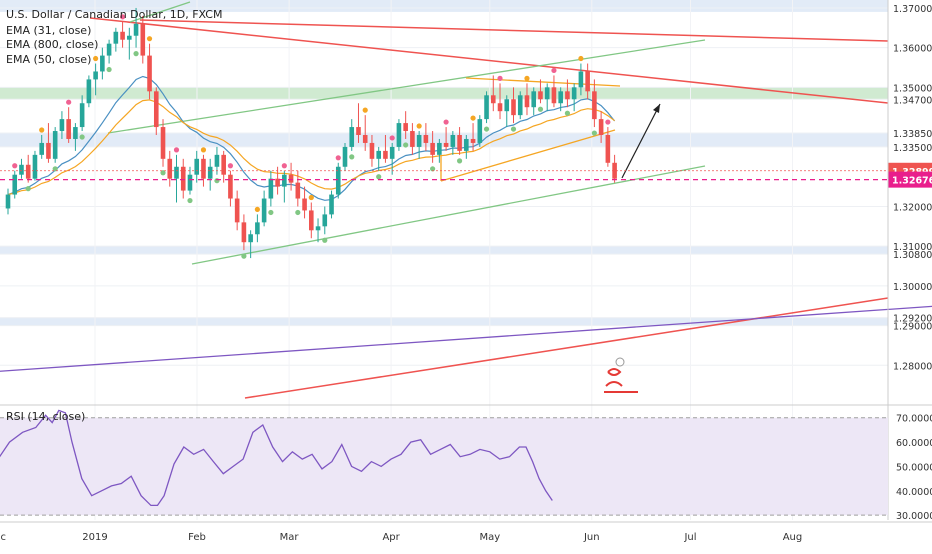 The width and height of the screenshot is (932, 554). Describe the element at coordinates (514, 30) in the screenshot. I see `red-resistance-line-upper` at that location.